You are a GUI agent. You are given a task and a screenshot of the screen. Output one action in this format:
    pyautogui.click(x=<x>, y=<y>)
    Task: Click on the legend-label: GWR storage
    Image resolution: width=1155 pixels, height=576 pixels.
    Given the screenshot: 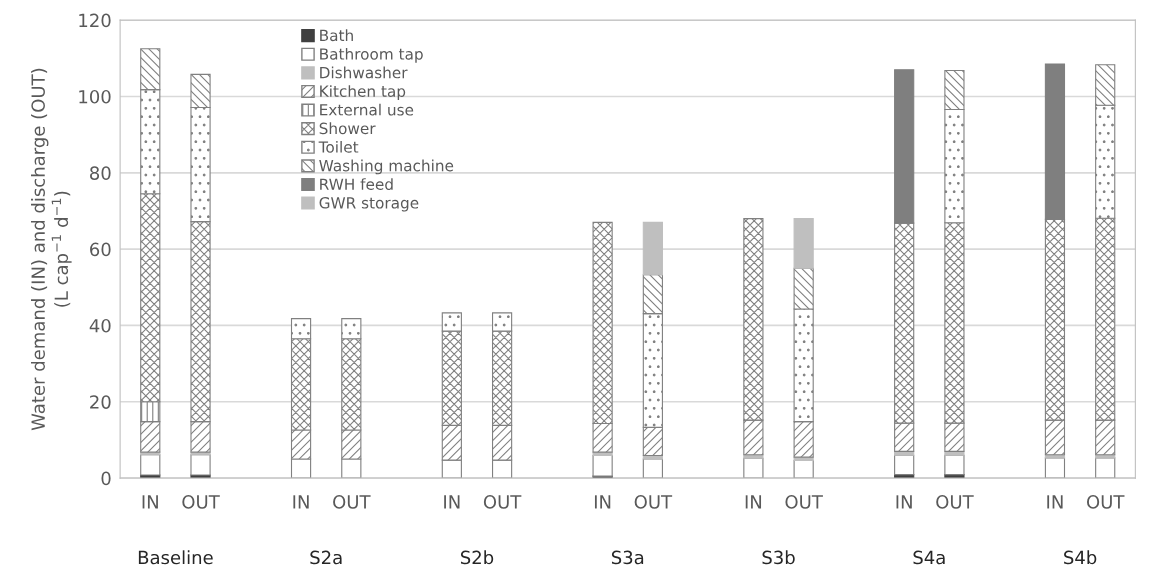 What is the action you would take?
    pyautogui.click(x=369, y=204)
    